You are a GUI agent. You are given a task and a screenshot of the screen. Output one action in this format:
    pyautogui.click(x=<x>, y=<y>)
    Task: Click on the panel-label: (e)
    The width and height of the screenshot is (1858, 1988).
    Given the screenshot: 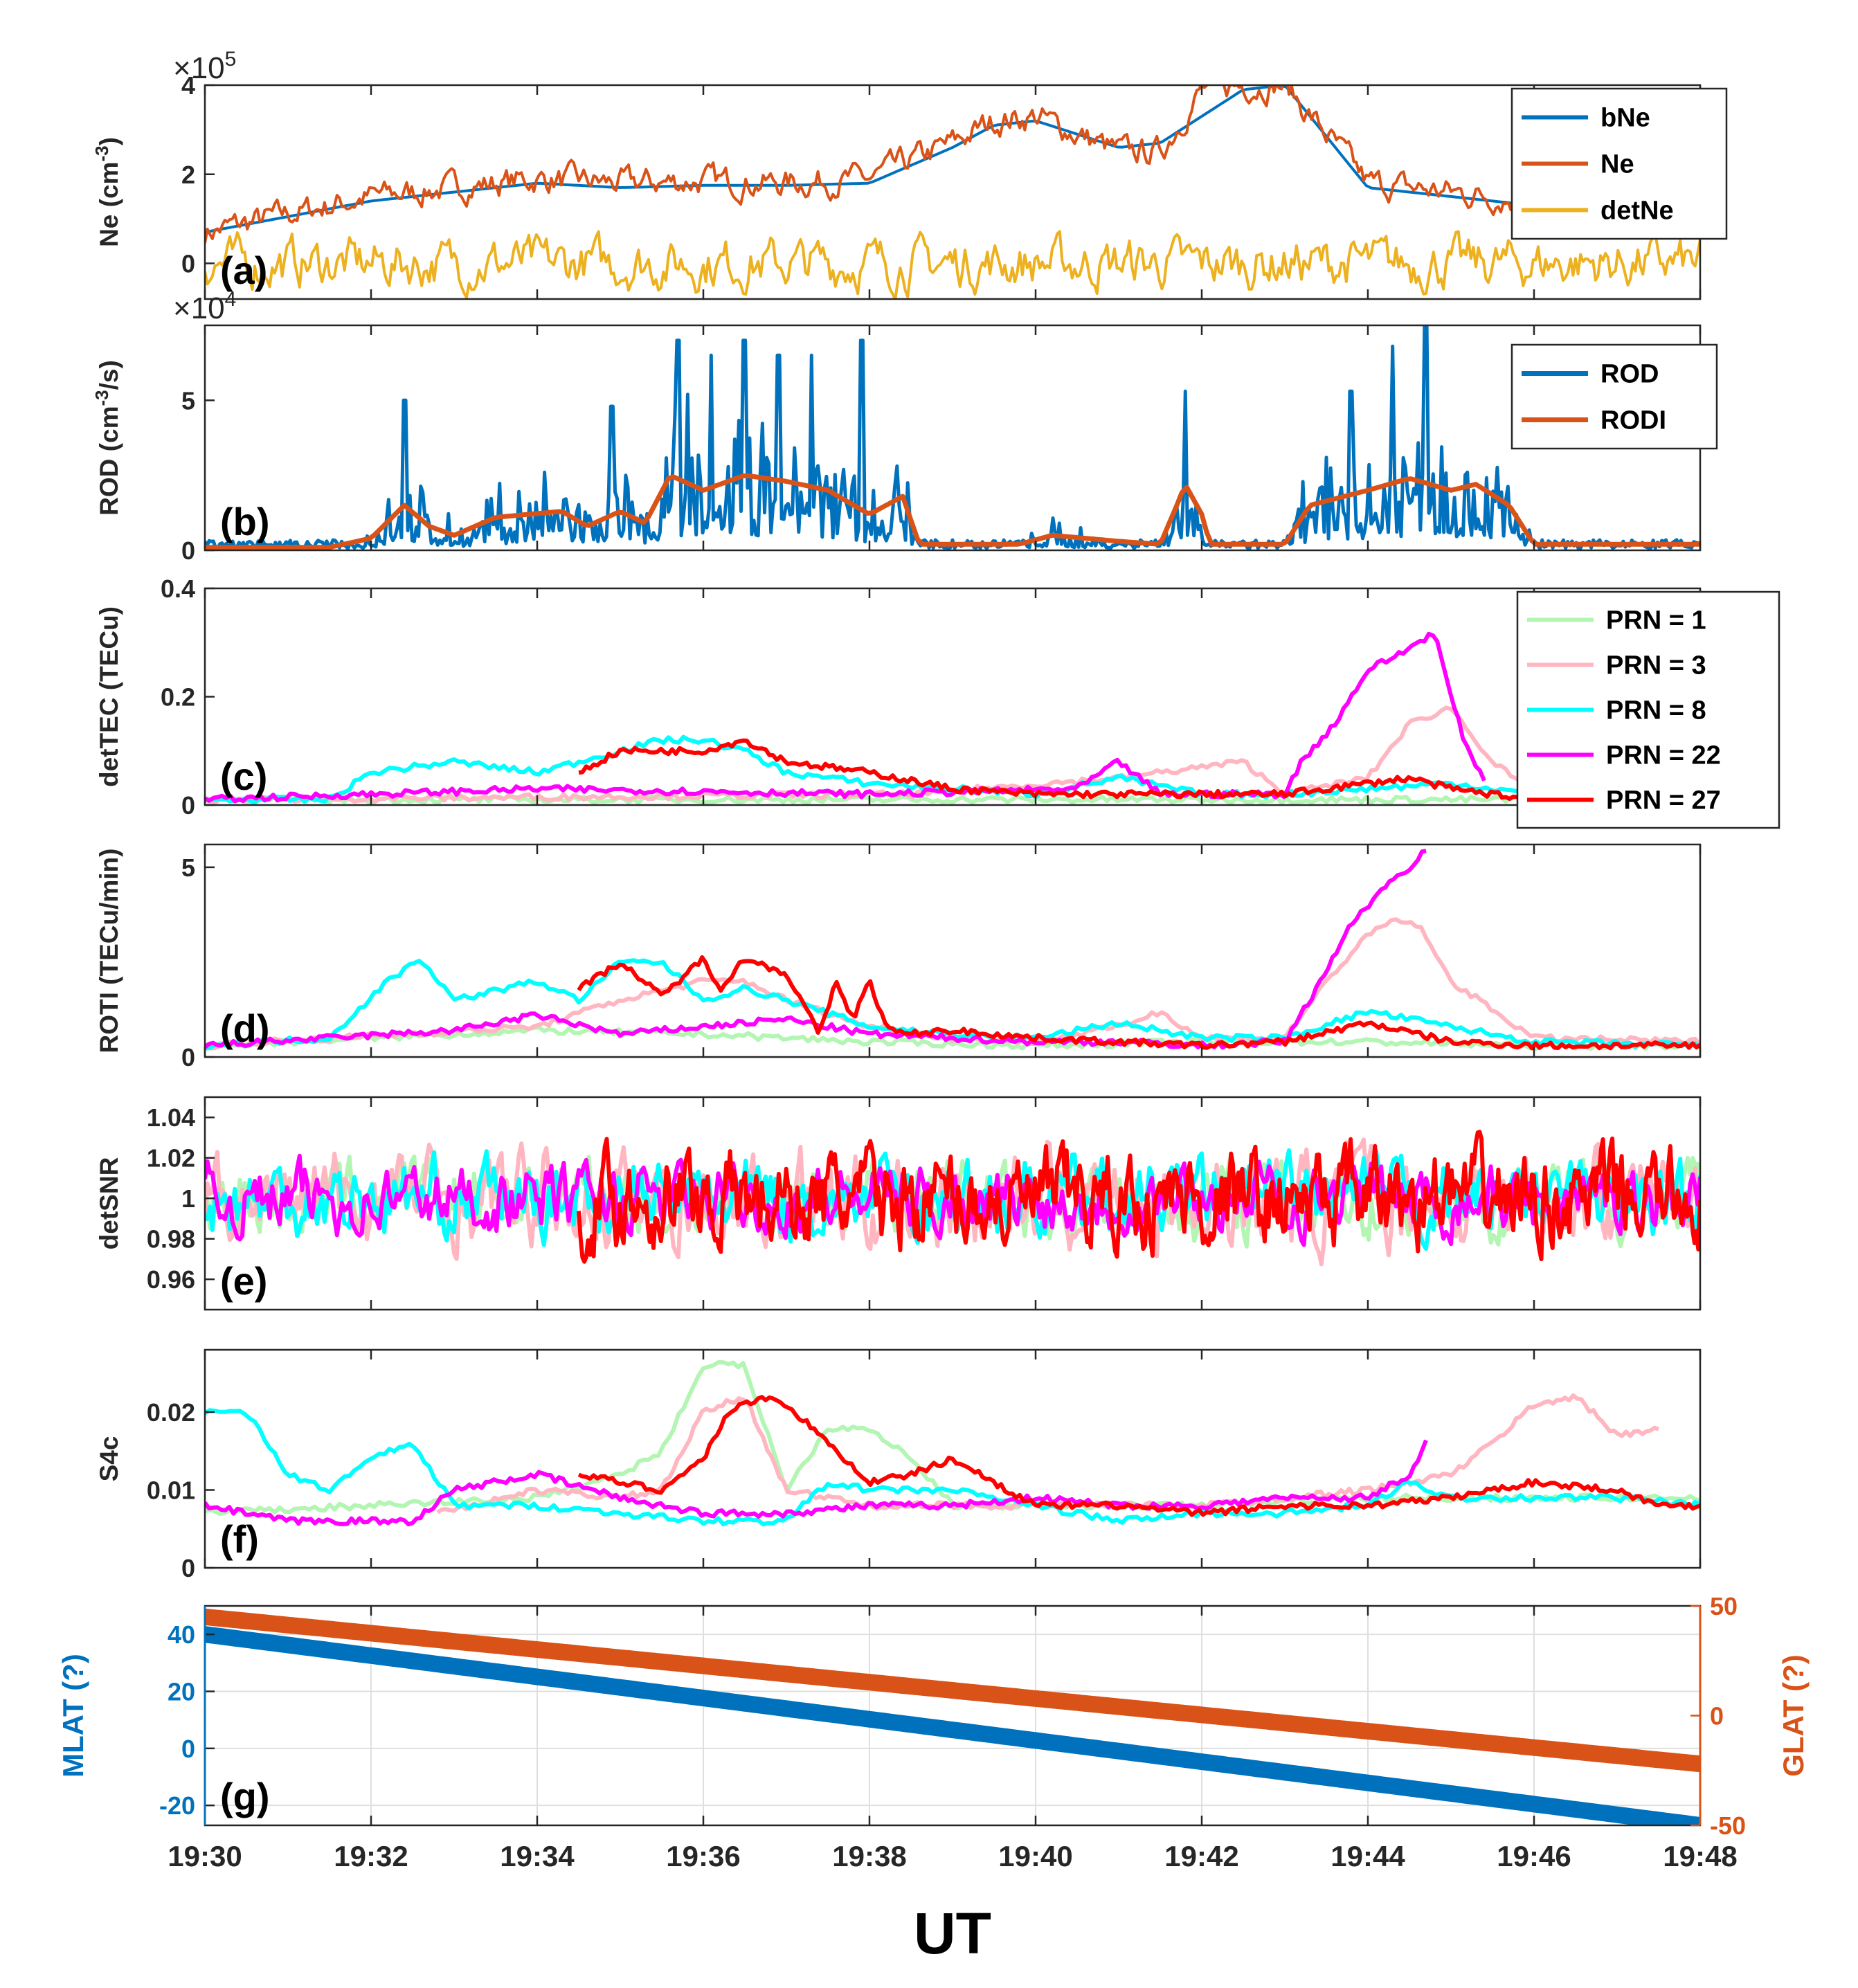 What is the action you would take?
    pyautogui.click(x=243, y=1281)
    